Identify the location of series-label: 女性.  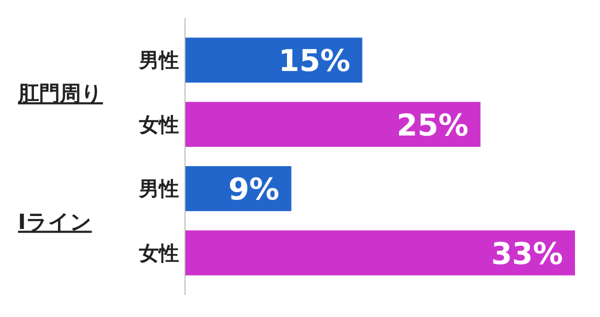
(158, 124).